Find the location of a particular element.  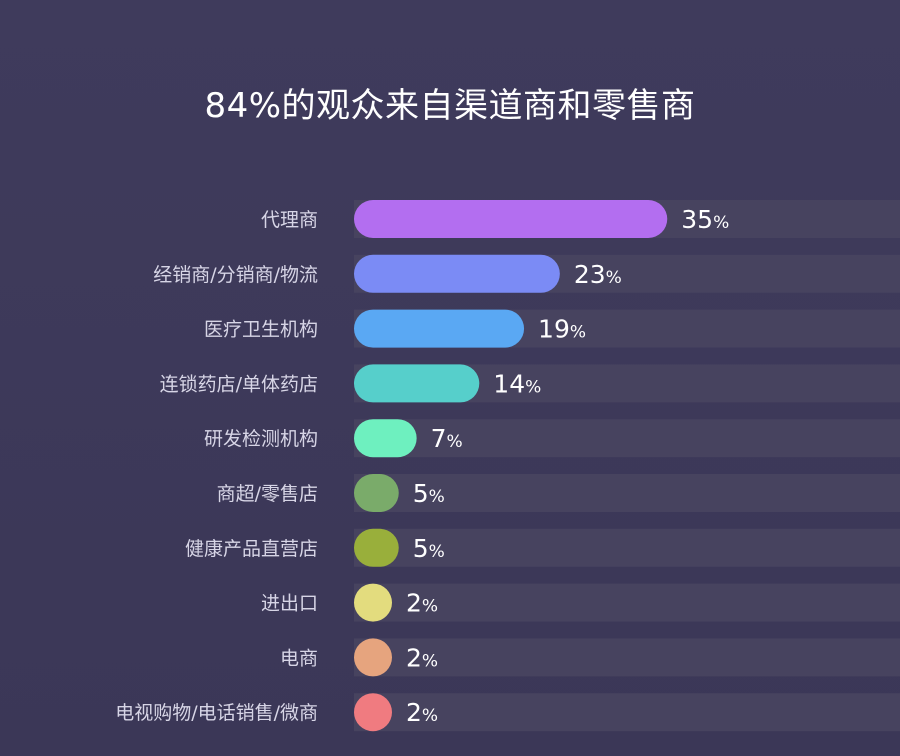

category-label: 连锁药店/单体药店 is located at coordinates (239, 384).